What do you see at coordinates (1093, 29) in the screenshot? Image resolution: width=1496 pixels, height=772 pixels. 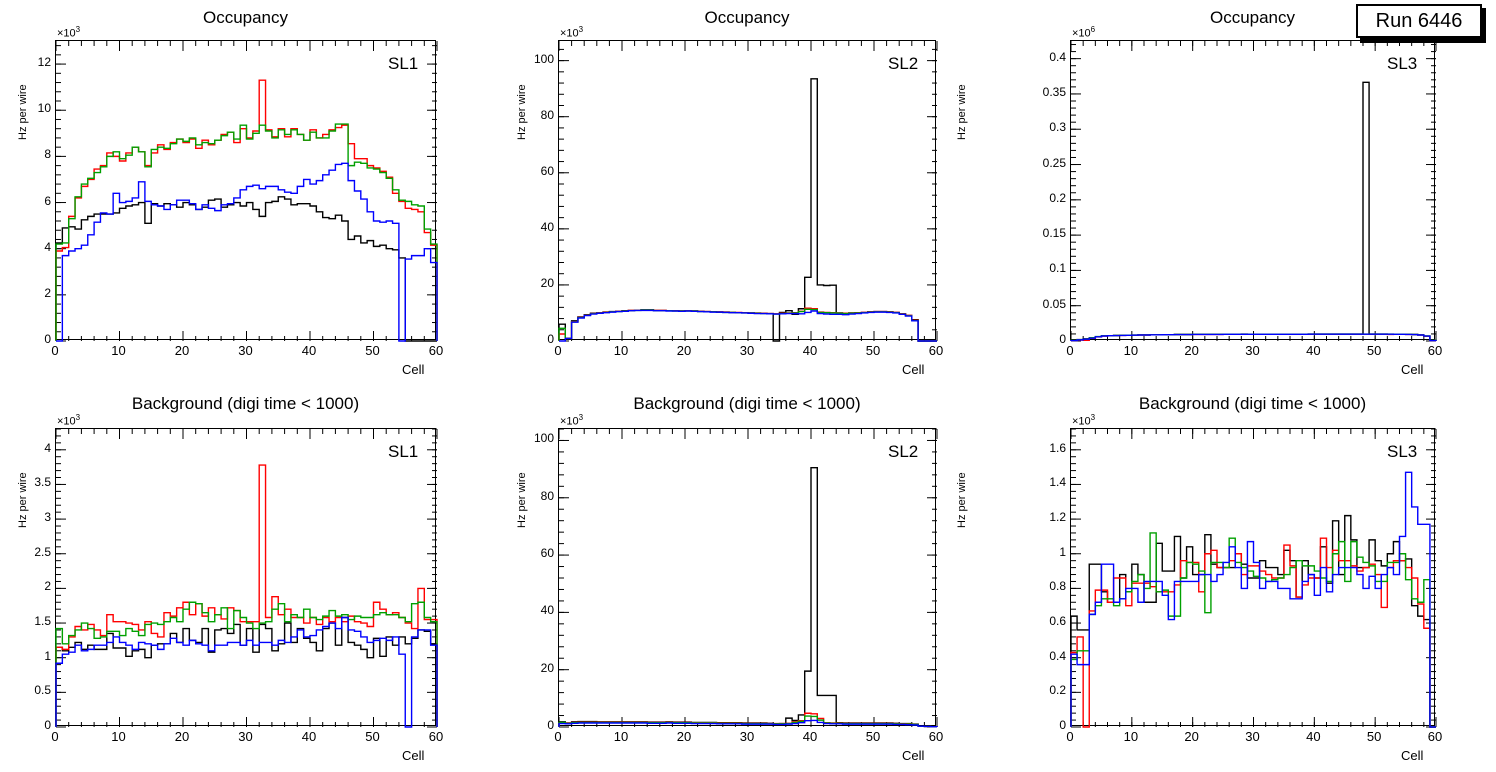 I see `y-exponent-power: 6` at bounding box center [1093, 29].